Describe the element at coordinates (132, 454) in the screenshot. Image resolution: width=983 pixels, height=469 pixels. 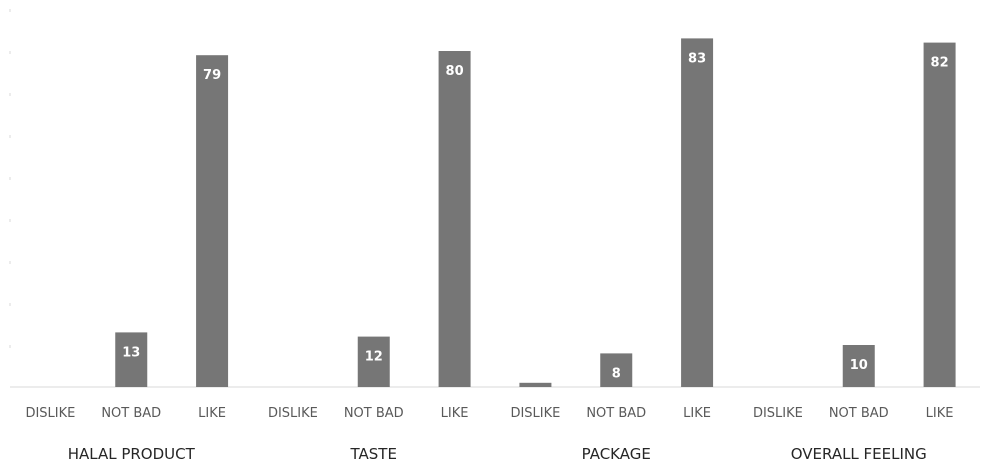
I see `group-label: HALAL PRODUCT` at that location.